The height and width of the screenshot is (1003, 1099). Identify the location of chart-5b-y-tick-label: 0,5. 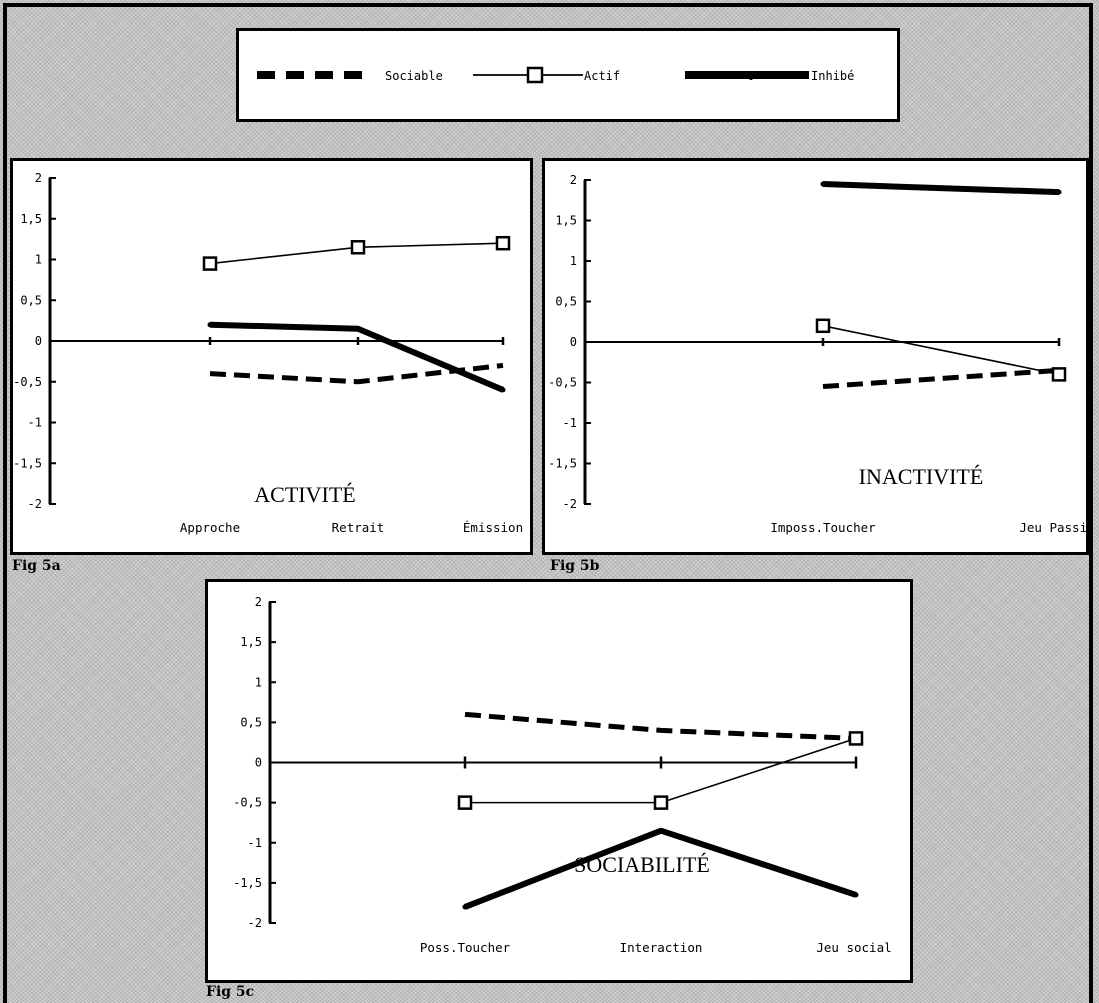
(566, 302).